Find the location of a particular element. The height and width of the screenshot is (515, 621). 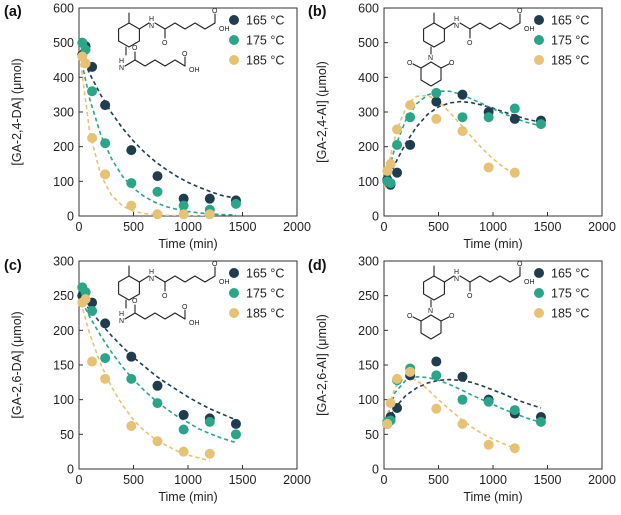

x-tick-label: 1000 is located at coordinates (493, 227).